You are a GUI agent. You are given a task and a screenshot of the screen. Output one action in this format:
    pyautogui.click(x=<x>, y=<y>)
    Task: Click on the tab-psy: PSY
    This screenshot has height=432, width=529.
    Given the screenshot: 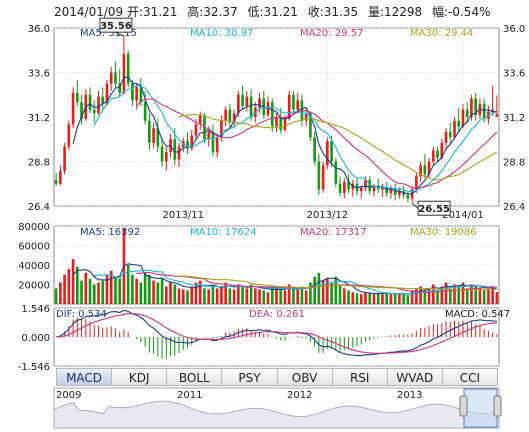 What is the action you would take?
    pyautogui.click(x=250, y=377)
    